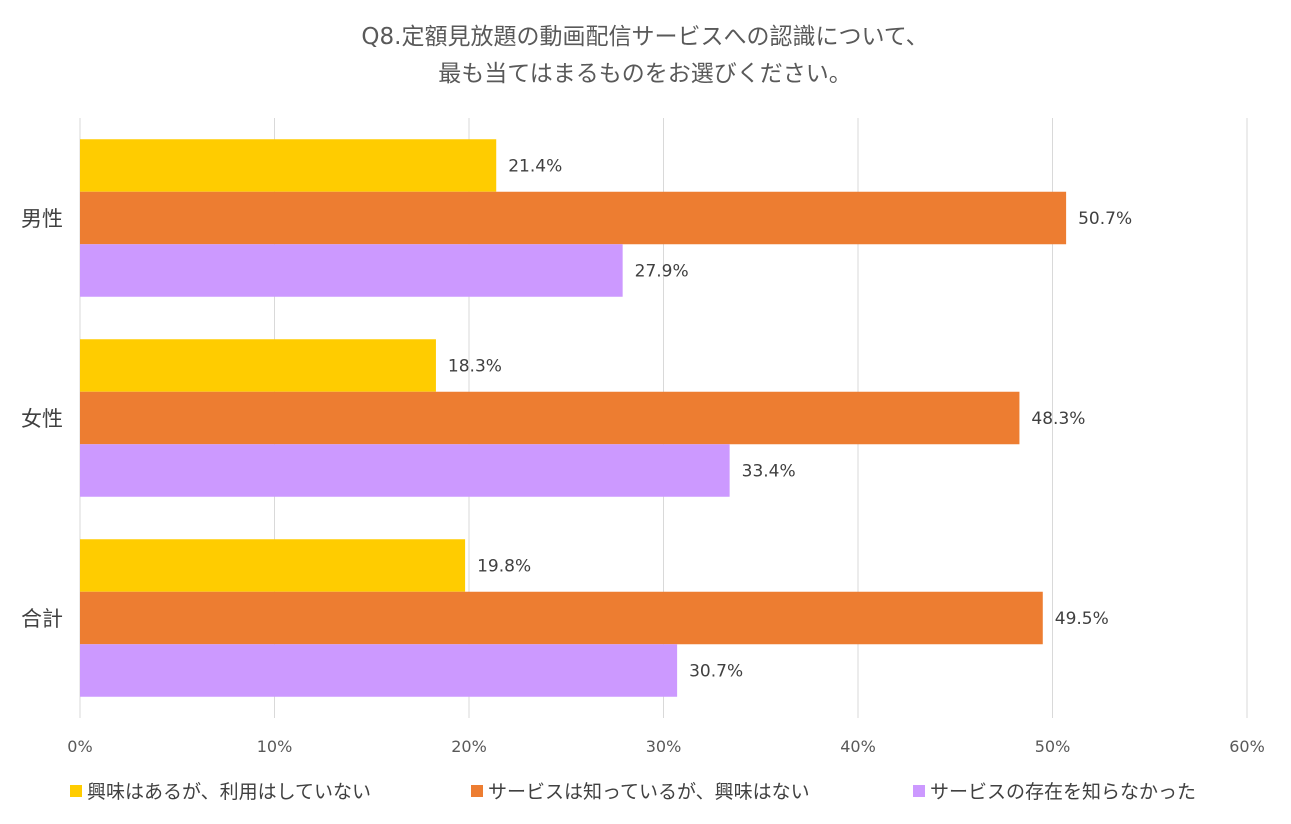 The width and height of the screenshot is (1291, 824). What do you see at coordinates (645, 74) in the screenshot?
I see `chart-title-line-2: 最も当てはまるものをお選びください。` at bounding box center [645, 74].